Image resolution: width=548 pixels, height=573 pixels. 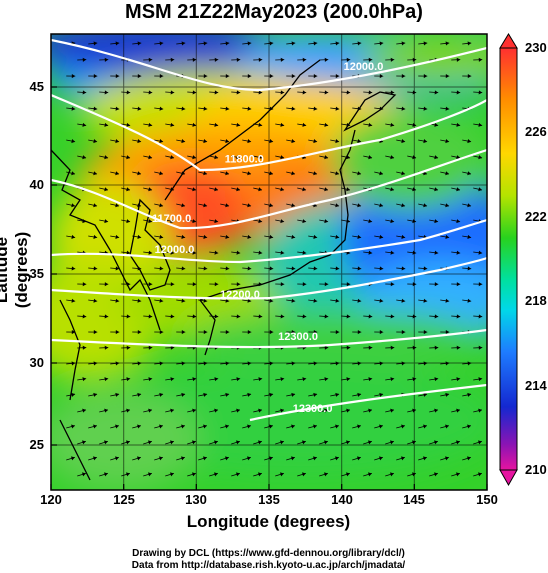 I want to click on lat-tick-35: 35, so click(x=36, y=273).